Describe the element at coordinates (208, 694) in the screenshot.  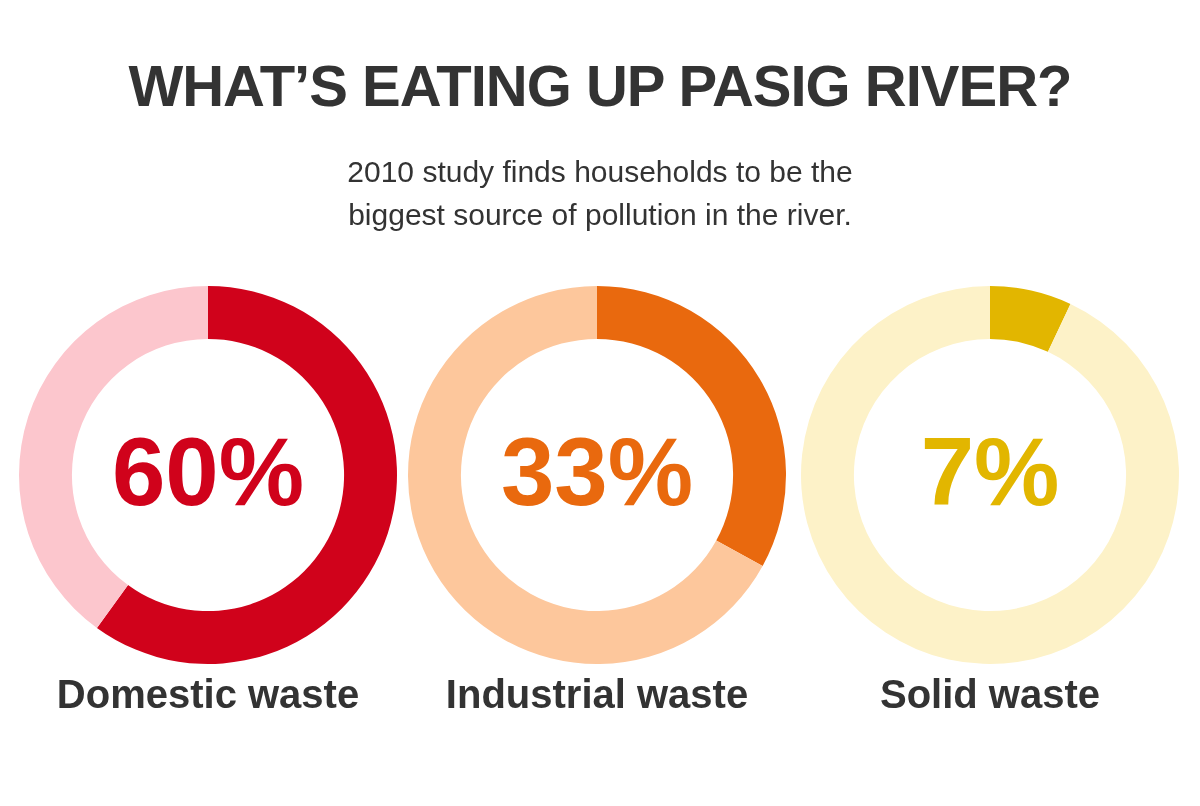
I see `text: Domestic waste` at that location.